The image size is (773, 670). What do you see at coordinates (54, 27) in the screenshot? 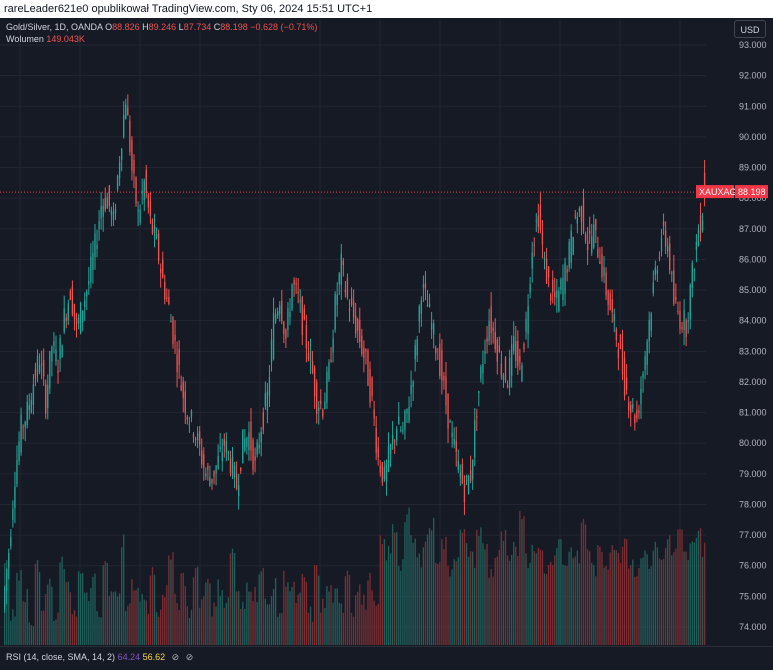
I see `symbol-label: Gold/Silver, 1D, OANDA` at bounding box center [54, 27].